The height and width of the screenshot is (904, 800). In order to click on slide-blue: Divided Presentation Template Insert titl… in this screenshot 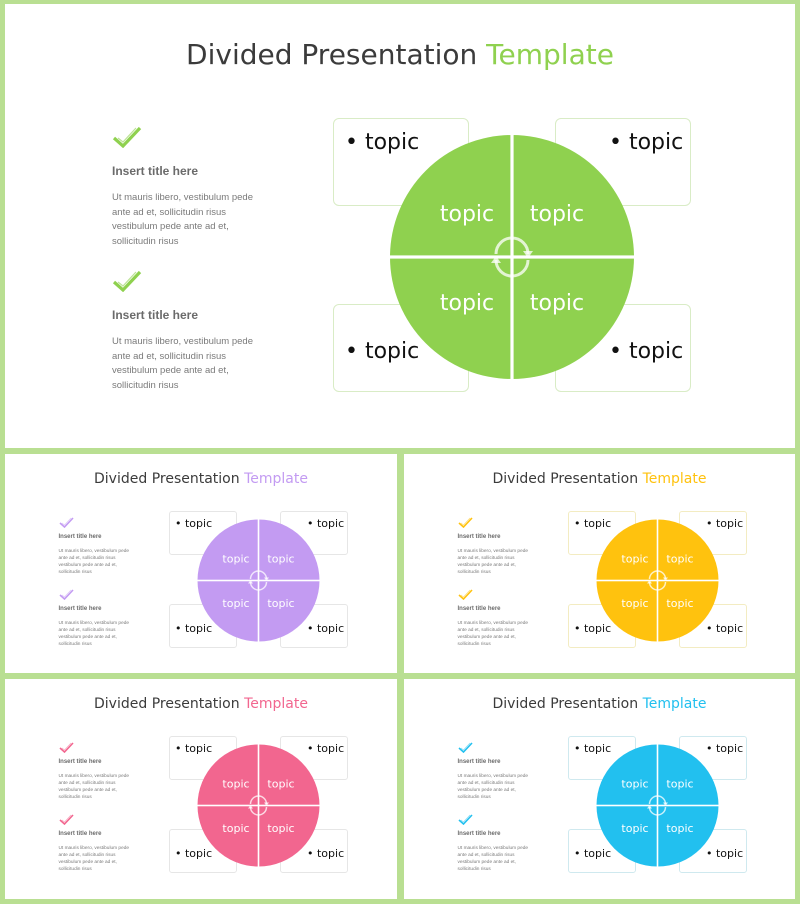, I will do `click(599, 789)`.